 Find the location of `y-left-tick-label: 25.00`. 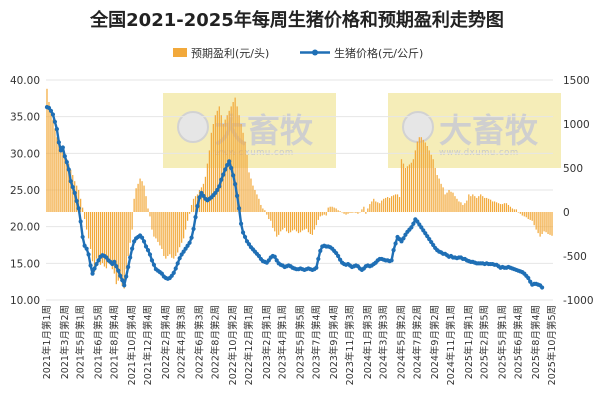

y-left-tick-label: 25.00 is located at coordinates (25, 191).